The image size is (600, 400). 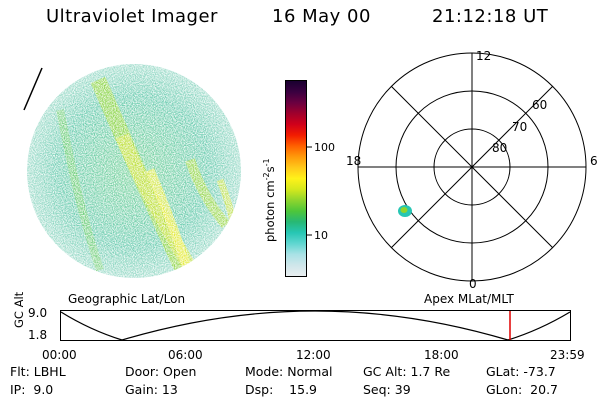 What do you see at coordinates (32, 389) in the screenshot?
I see `ip-info: IP: 9.0` at bounding box center [32, 389].